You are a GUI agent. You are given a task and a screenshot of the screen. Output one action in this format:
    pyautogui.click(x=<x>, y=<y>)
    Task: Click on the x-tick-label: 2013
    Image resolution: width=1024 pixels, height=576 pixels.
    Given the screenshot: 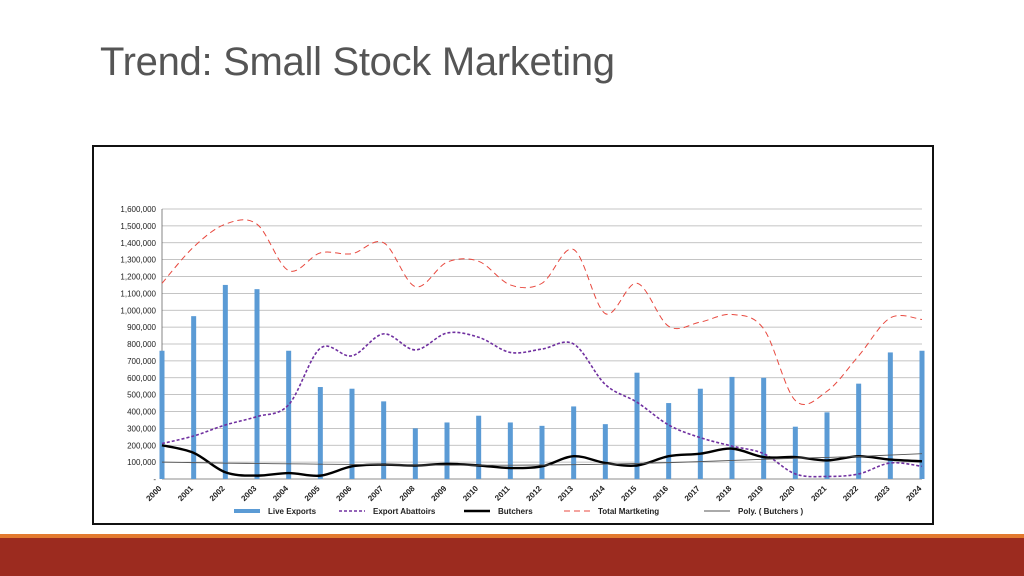 What is the action you would take?
    pyautogui.click(x=565, y=493)
    